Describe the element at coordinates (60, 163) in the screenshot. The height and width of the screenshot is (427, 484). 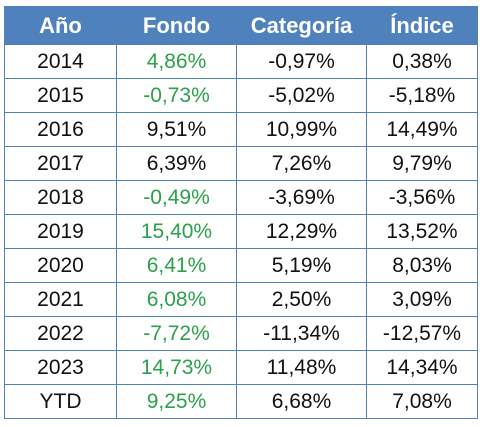
I see `cell-year: 2017` at that location.